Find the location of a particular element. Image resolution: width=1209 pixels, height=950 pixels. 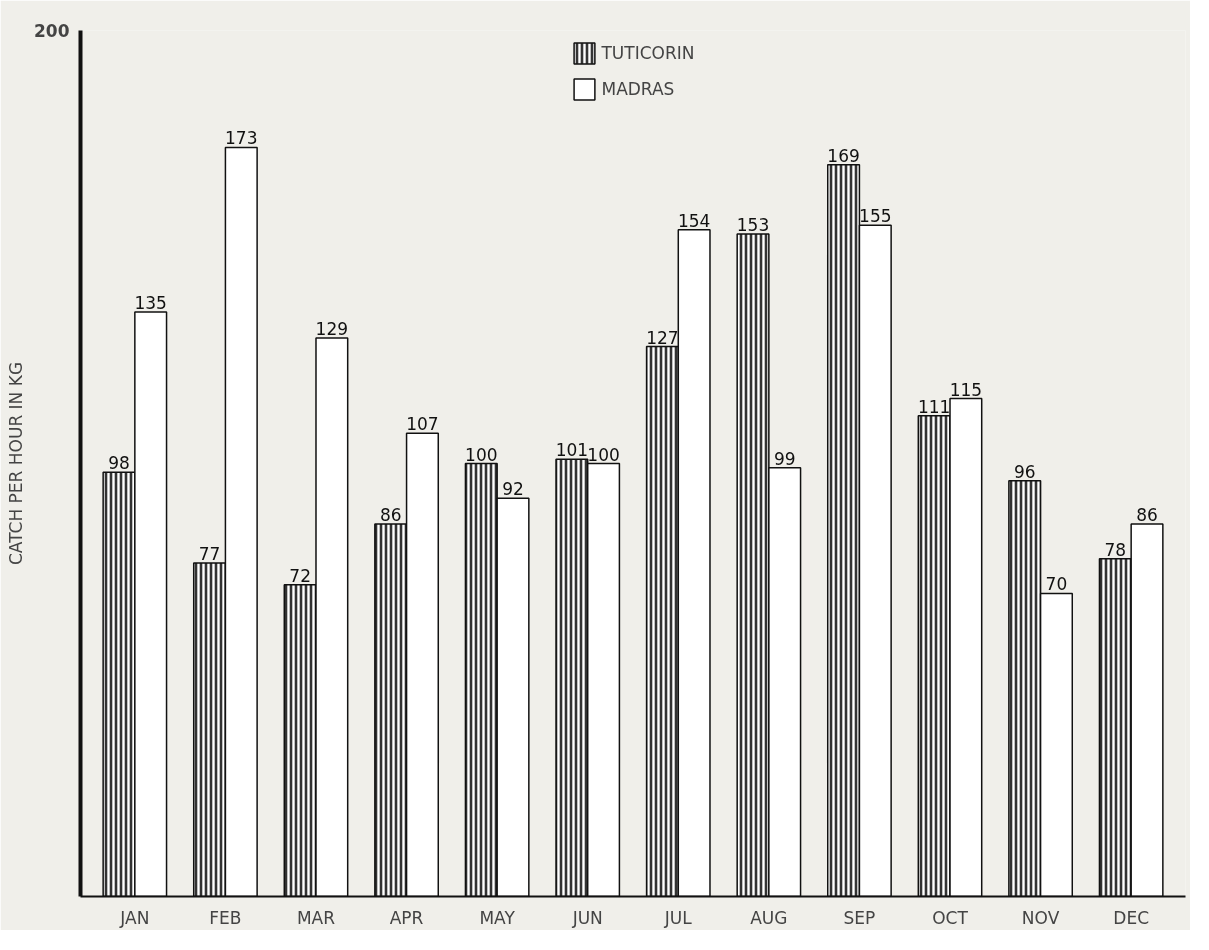

data-label: 154 is located at coordinates (694, 220).